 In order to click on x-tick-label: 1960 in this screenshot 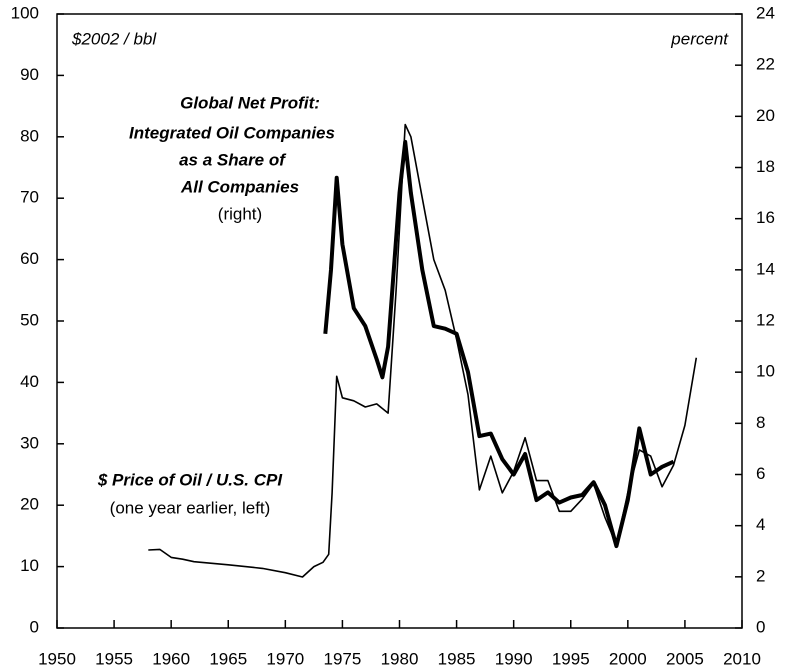, I will do `click(171, 658)`.